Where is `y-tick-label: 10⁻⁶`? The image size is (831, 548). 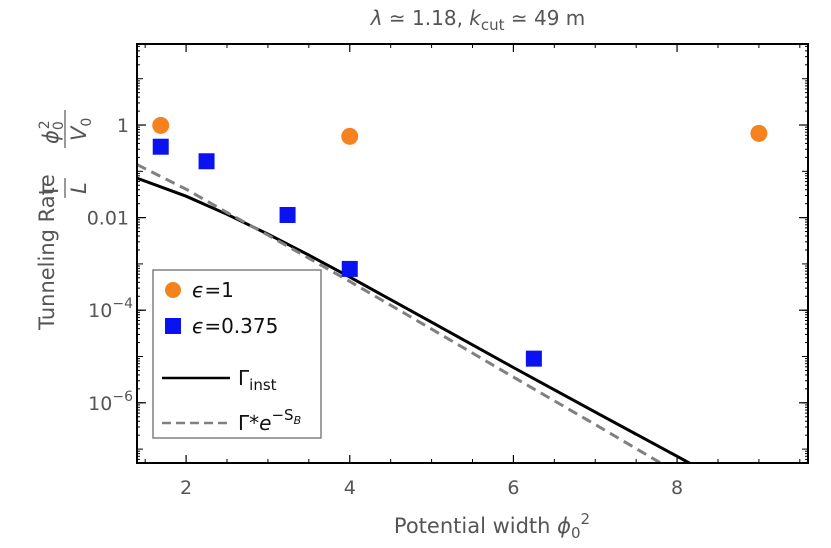
y-tick-label: 10⁻⁶ is located at coordinates (110, 402).